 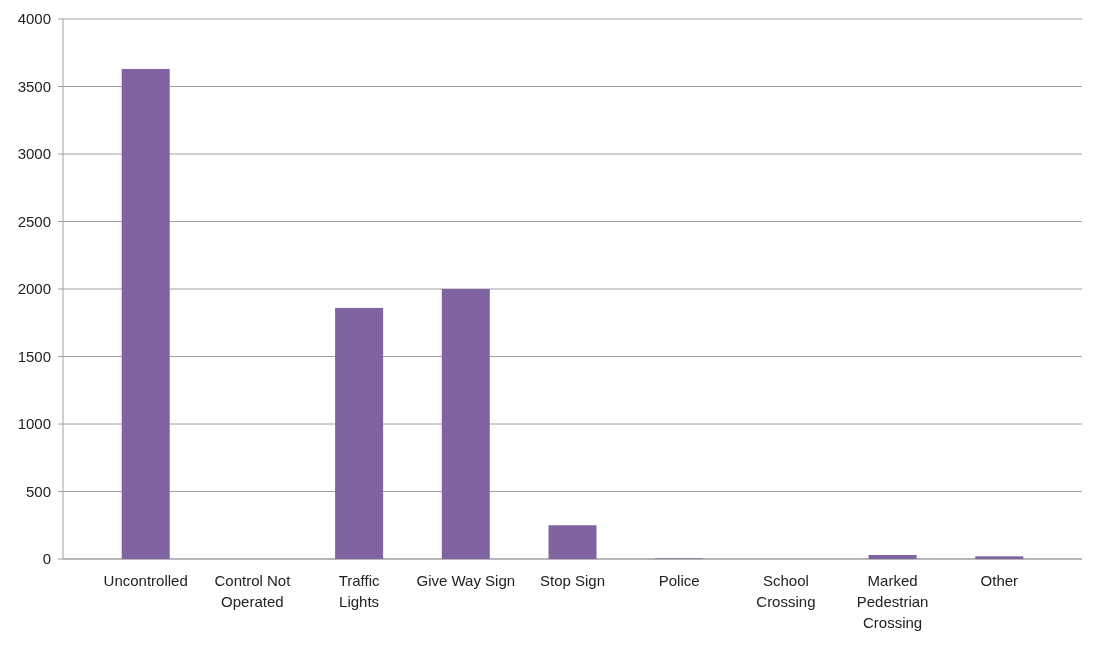 I want to click on x-tick-label: Give Way Sign, so click(x=466, y=580).